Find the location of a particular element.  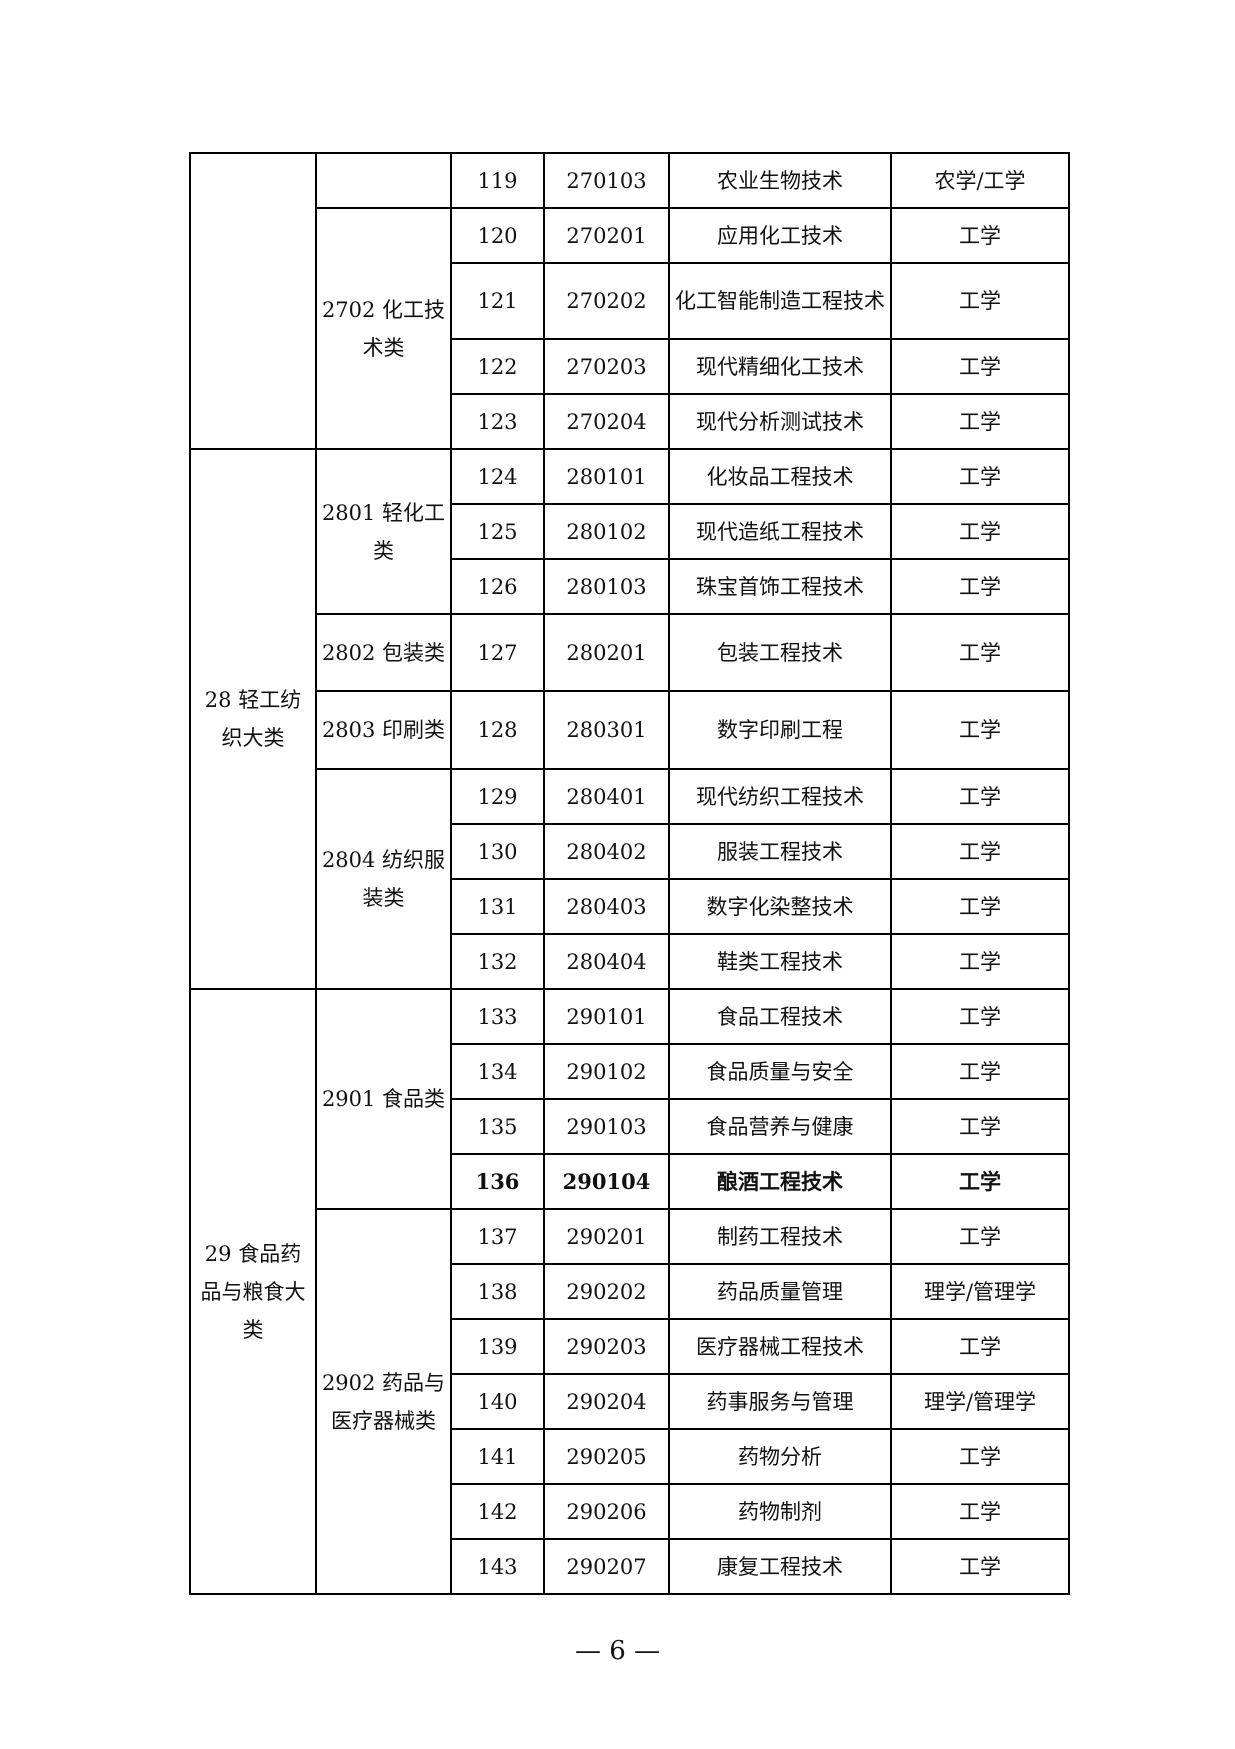

seq-cell: 120 is located at coordinates (497, 235).